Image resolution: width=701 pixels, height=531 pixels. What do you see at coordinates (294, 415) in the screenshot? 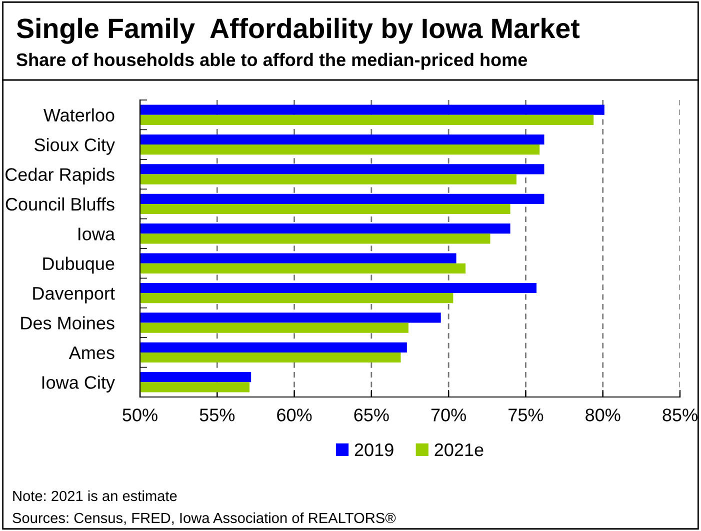
I see `x-tick-label: 60%` at bounding box center [294, 415].